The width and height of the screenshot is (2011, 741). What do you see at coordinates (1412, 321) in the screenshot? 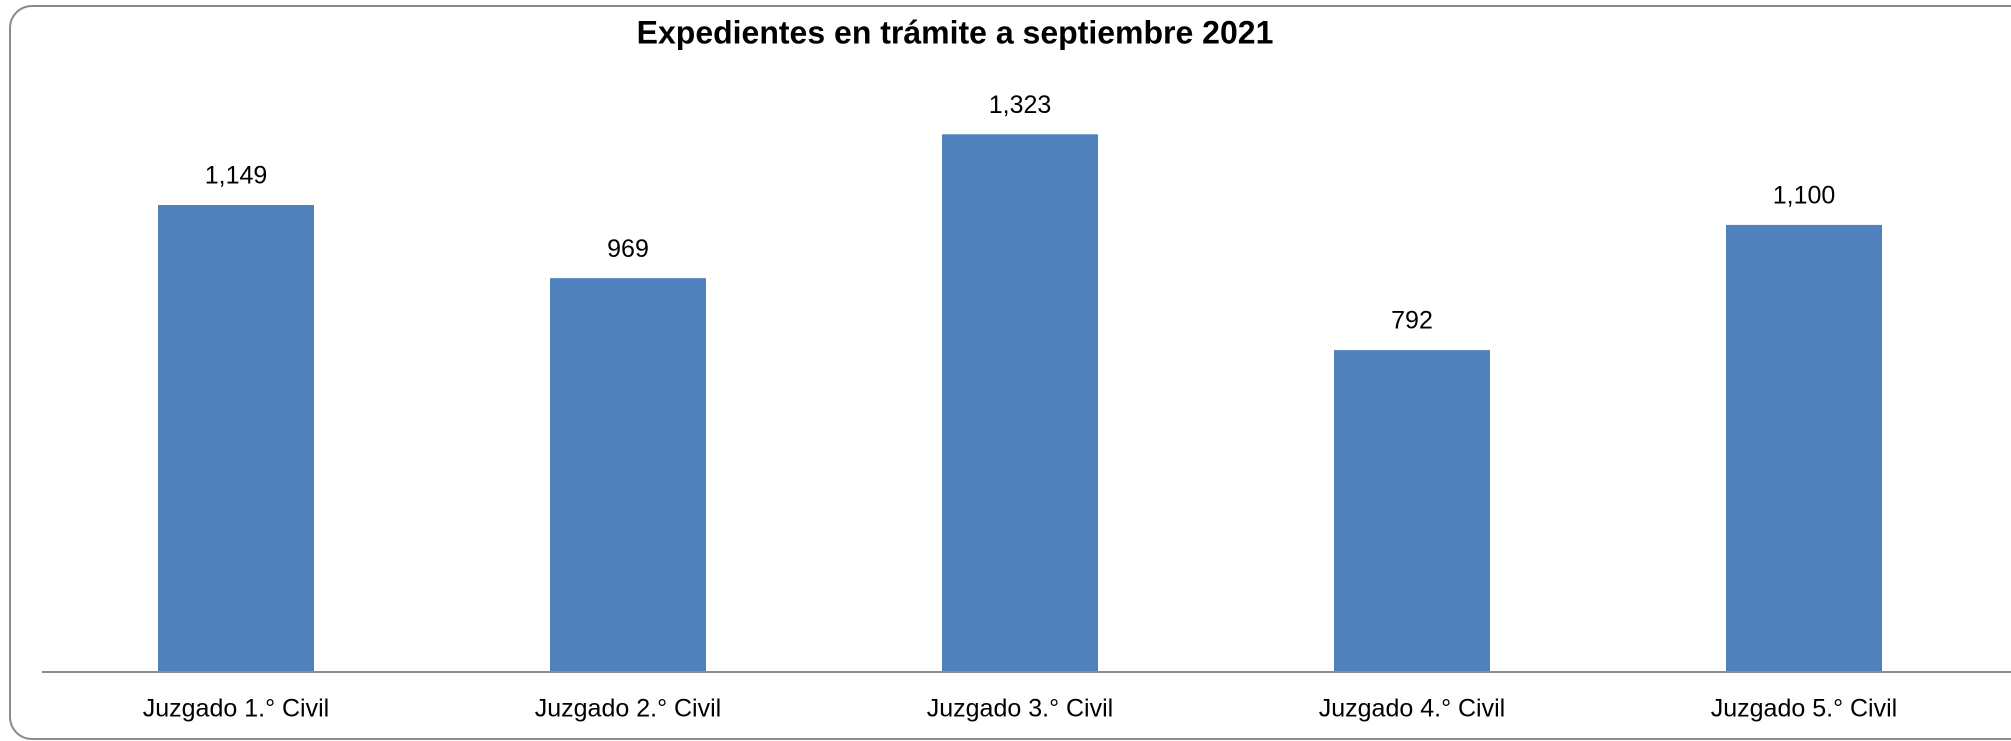
I see `value-label: 792` at bounding box center [1412, 321].